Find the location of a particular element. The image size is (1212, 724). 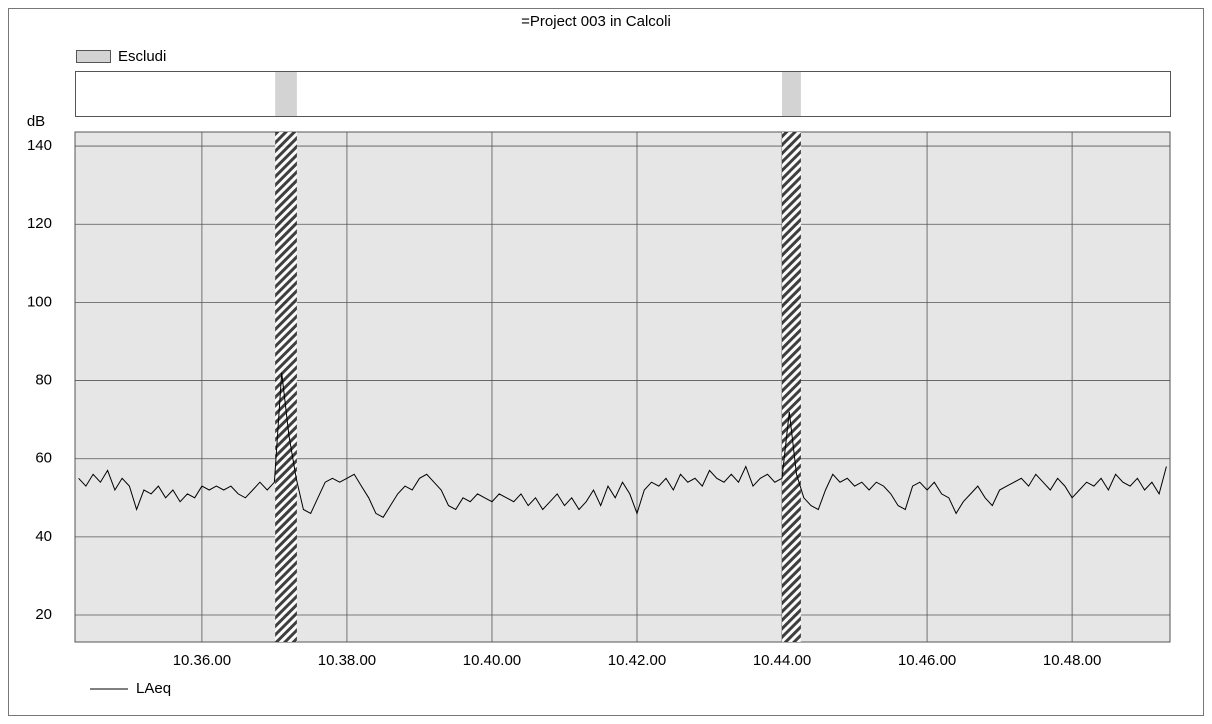

x-tick-label: 10.40.00 is located at coordinates (492, 660).